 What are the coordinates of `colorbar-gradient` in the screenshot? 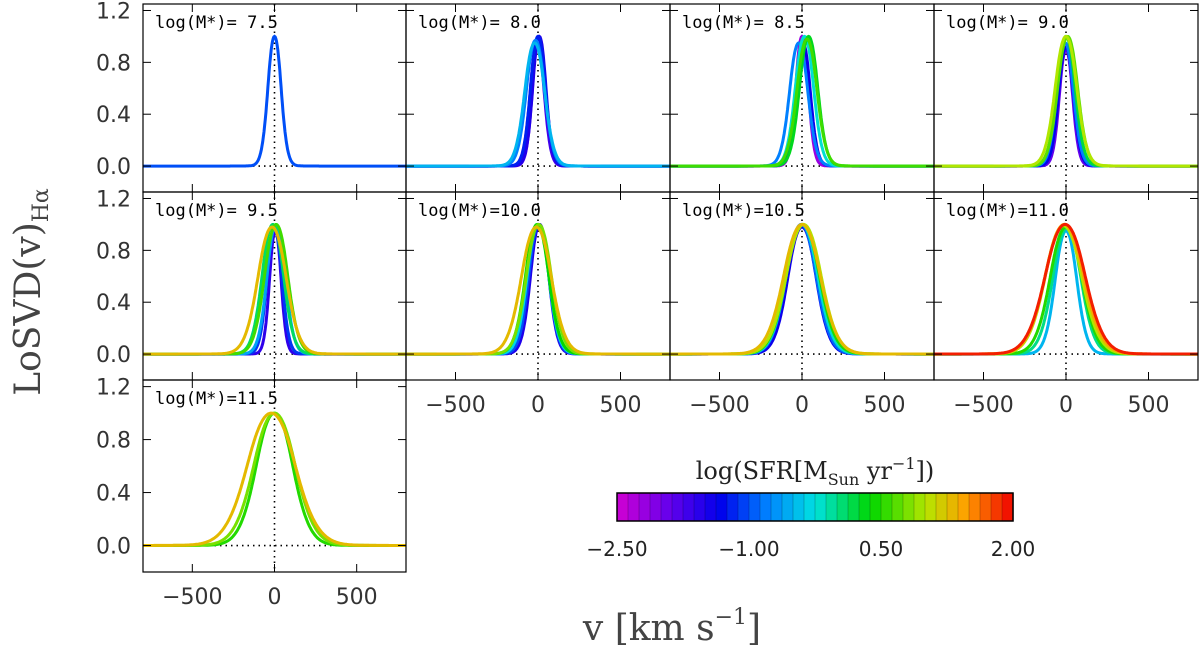 It's located at (815, 507).